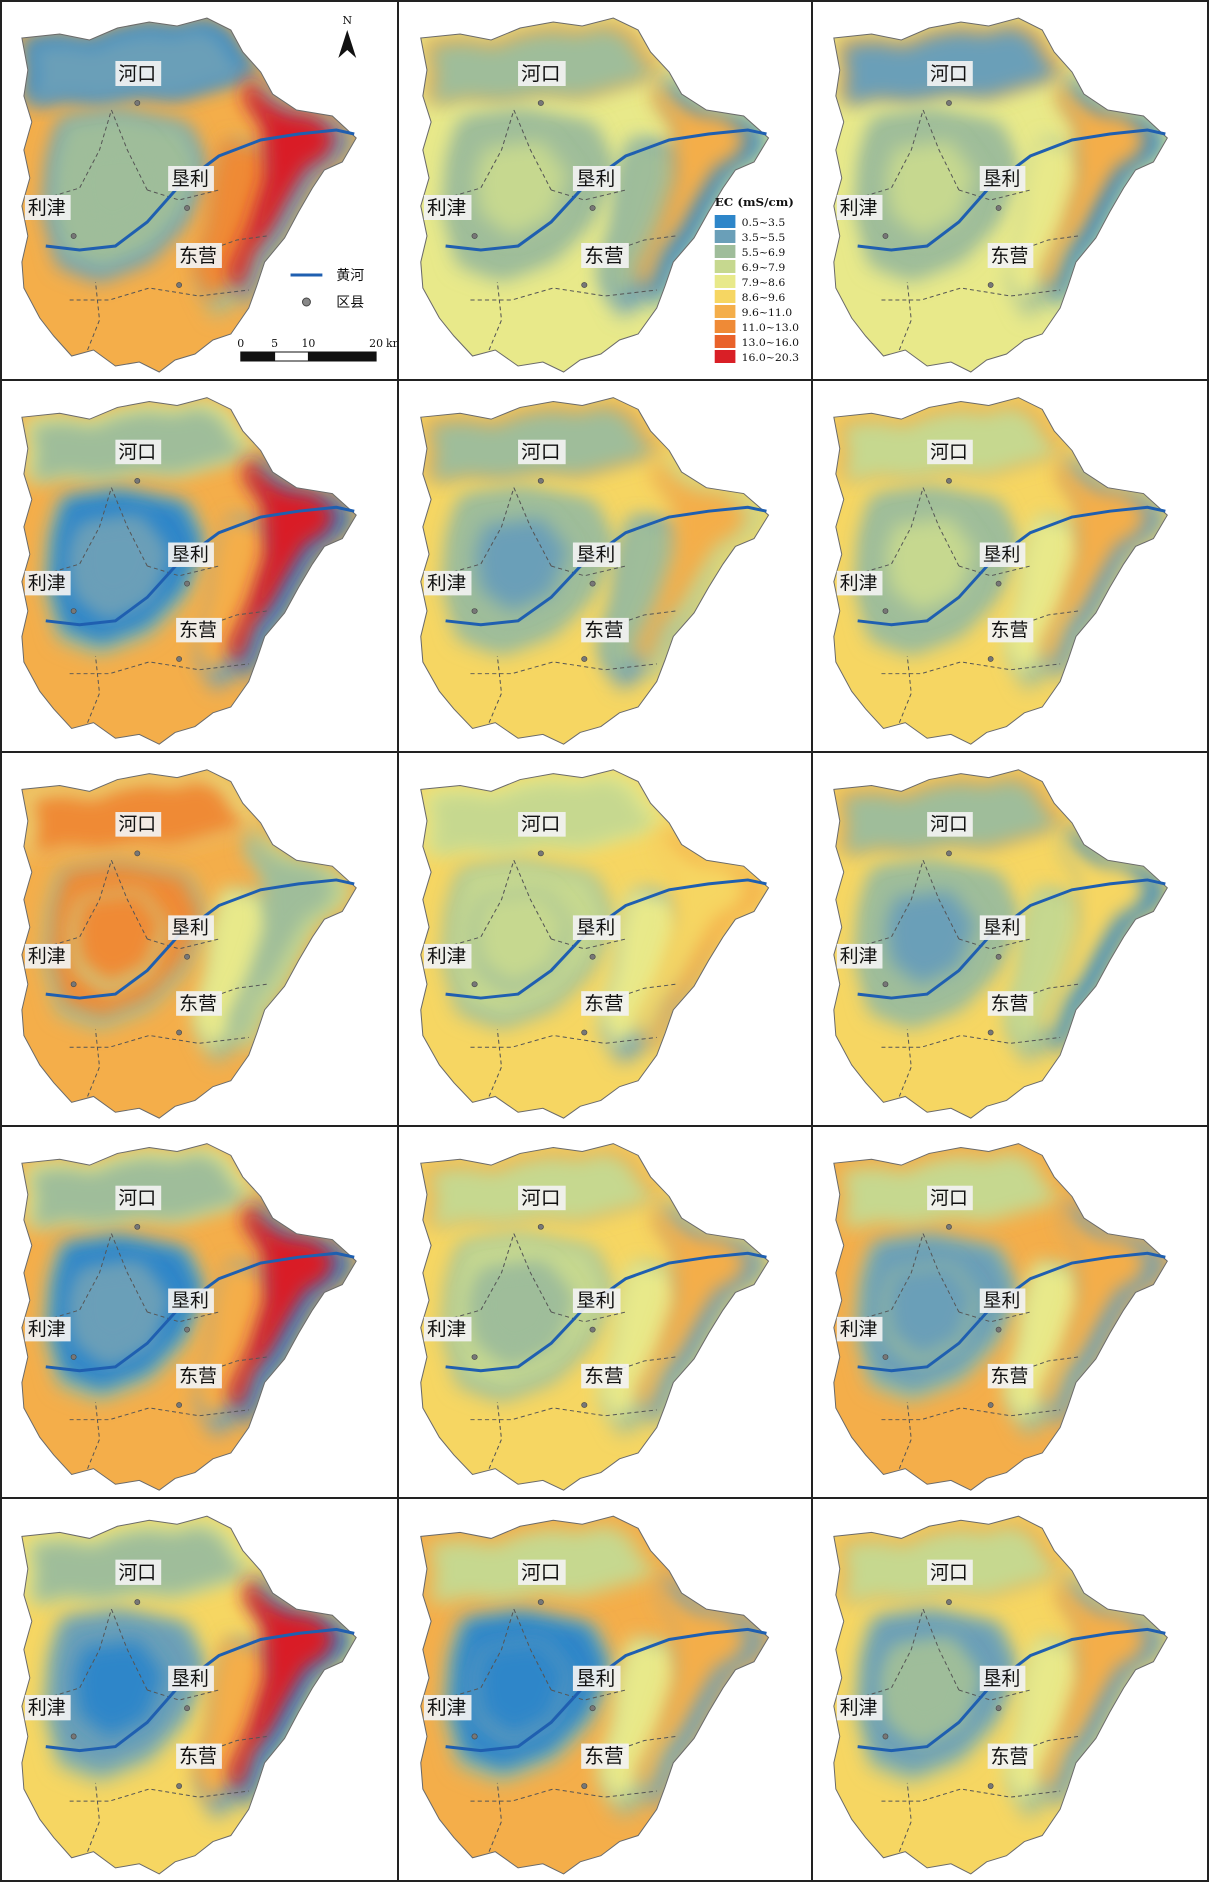  Describe the element at coordinates (274, 343) in the screenshot. I see `scale-bar-tick: 5` at that location.